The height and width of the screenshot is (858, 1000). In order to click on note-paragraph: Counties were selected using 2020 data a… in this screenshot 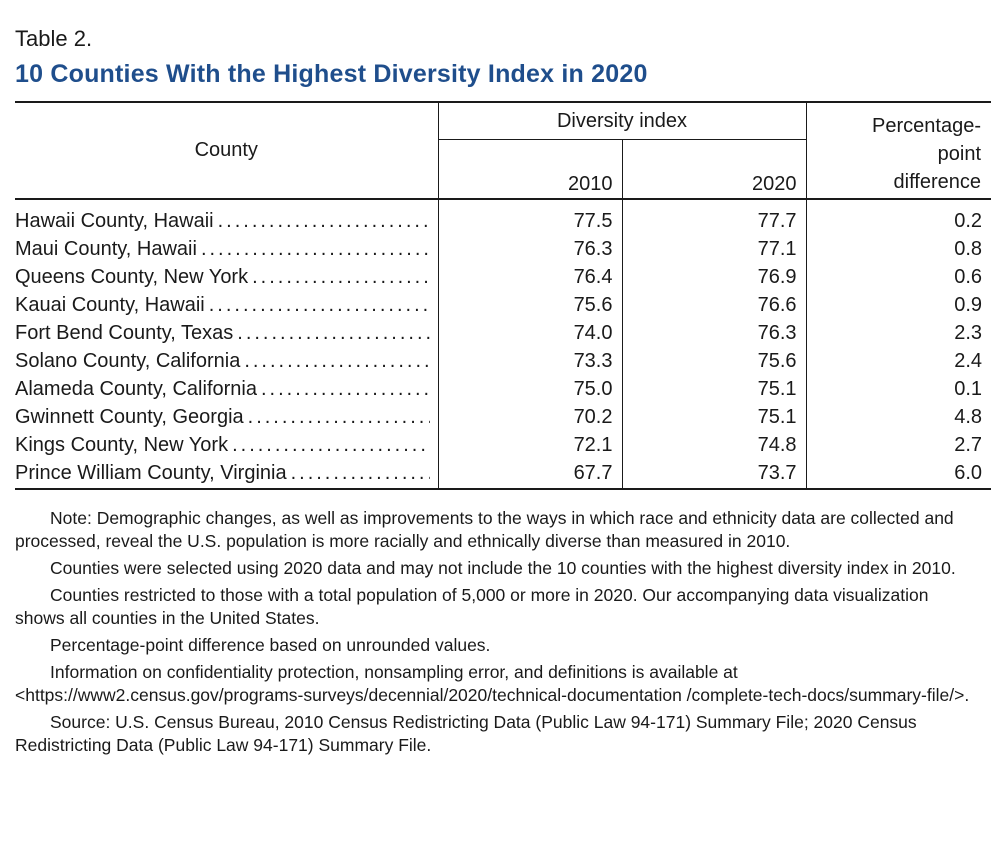, I will do `click(503, 568)`.